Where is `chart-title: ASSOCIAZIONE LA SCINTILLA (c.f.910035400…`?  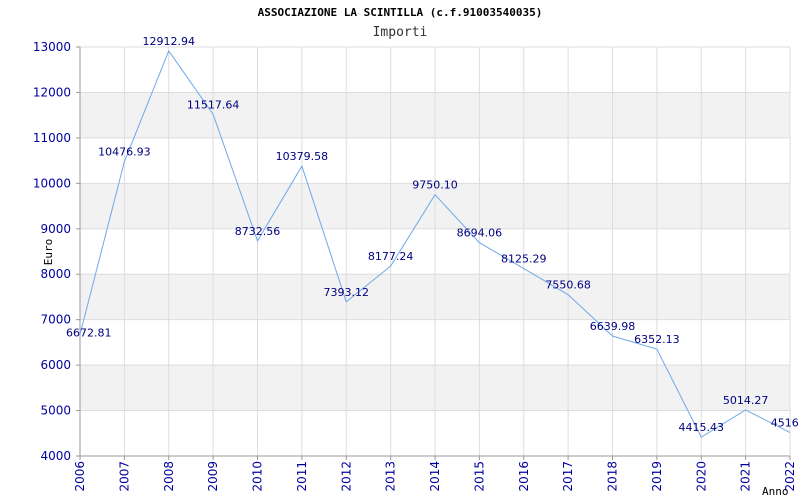 chart-title: ASSOCIAZIONE LA SCINTILLA (c.f.910035400… is located at coordinates (400, 12).